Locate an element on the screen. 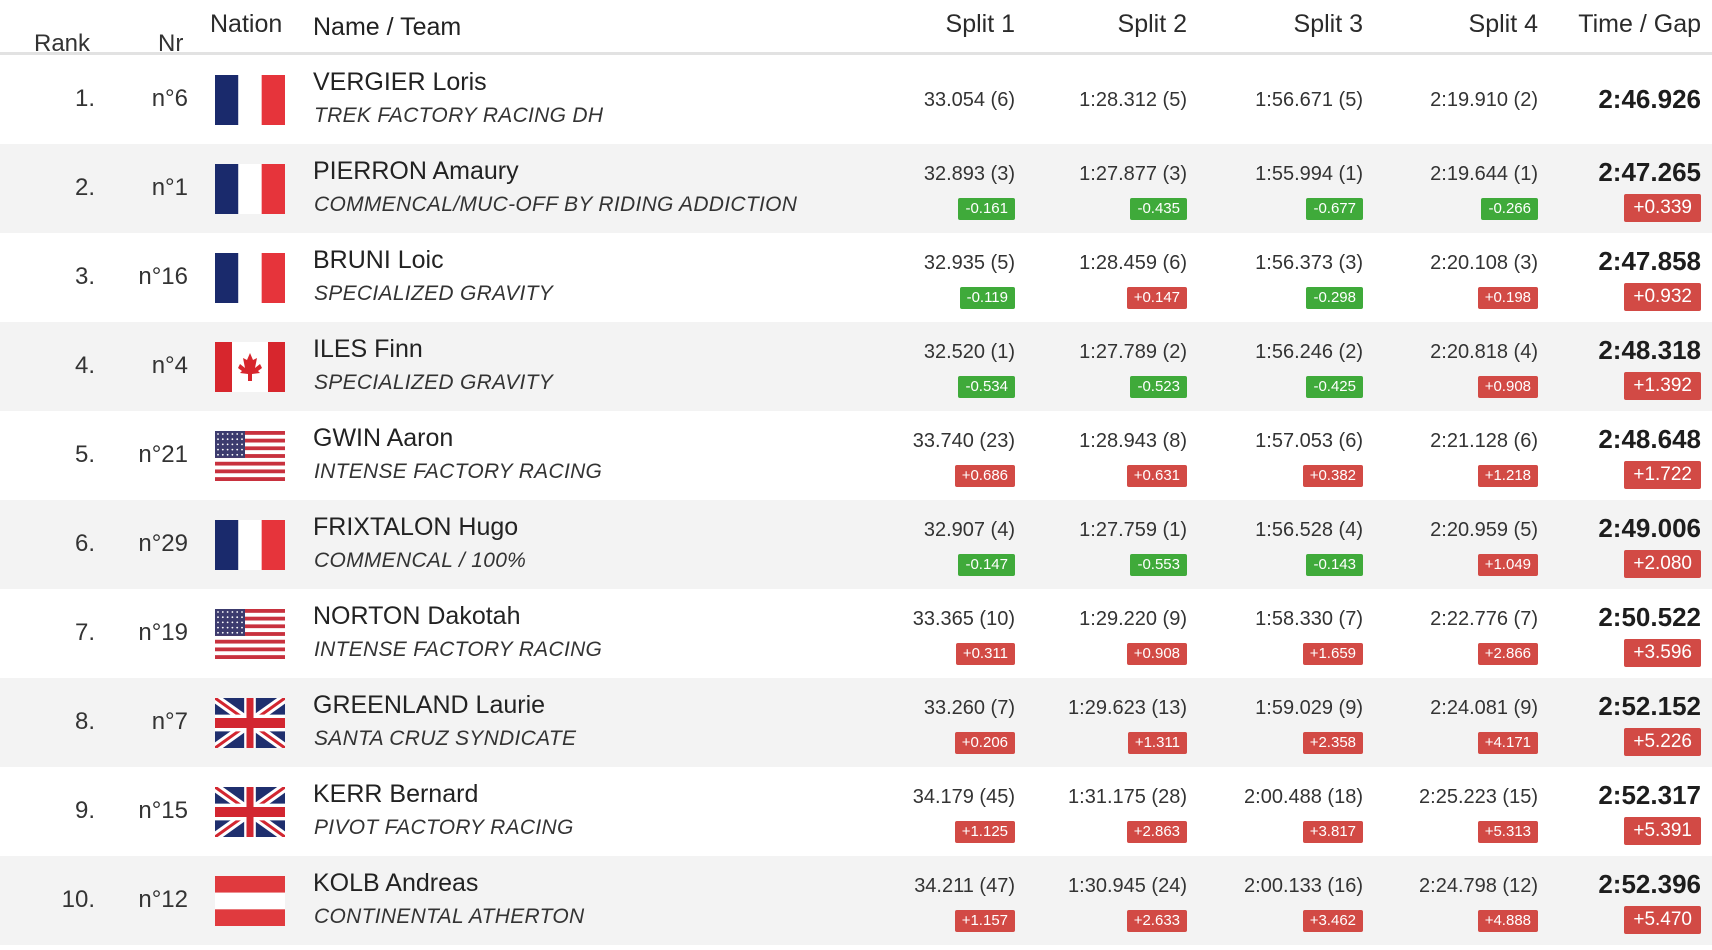  gap-badge: +0.339 is located at coordinates (1662, 208).